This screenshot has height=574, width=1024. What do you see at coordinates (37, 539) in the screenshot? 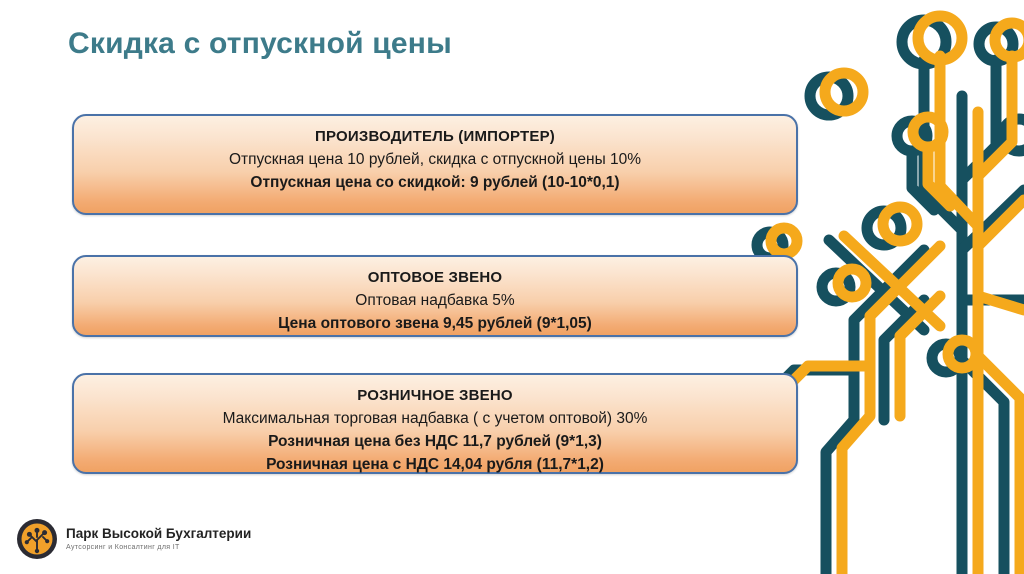
I see `circuit-tree-logo-icon` at bounding box center [37, 539].